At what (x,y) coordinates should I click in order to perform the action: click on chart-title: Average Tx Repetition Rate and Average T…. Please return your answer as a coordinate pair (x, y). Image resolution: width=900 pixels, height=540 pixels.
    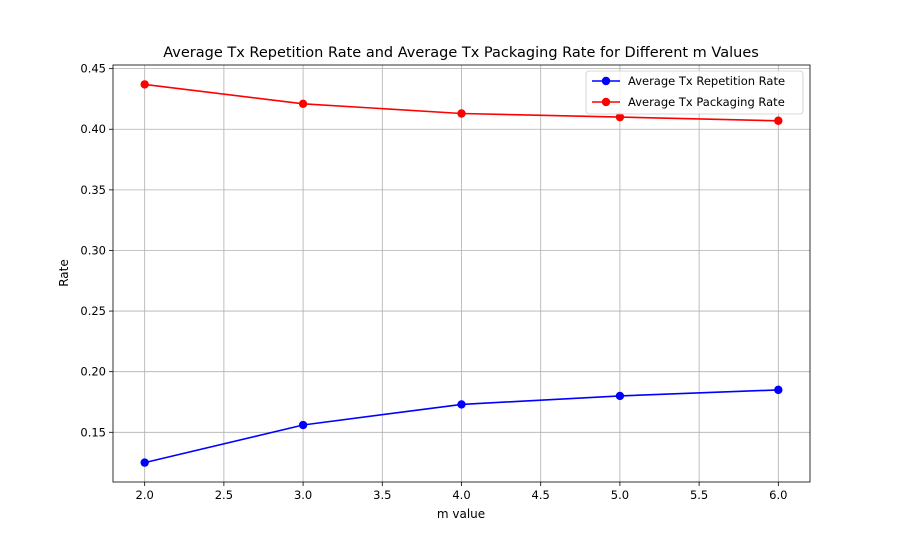
    Looking at the image, I should click on (461, 53).